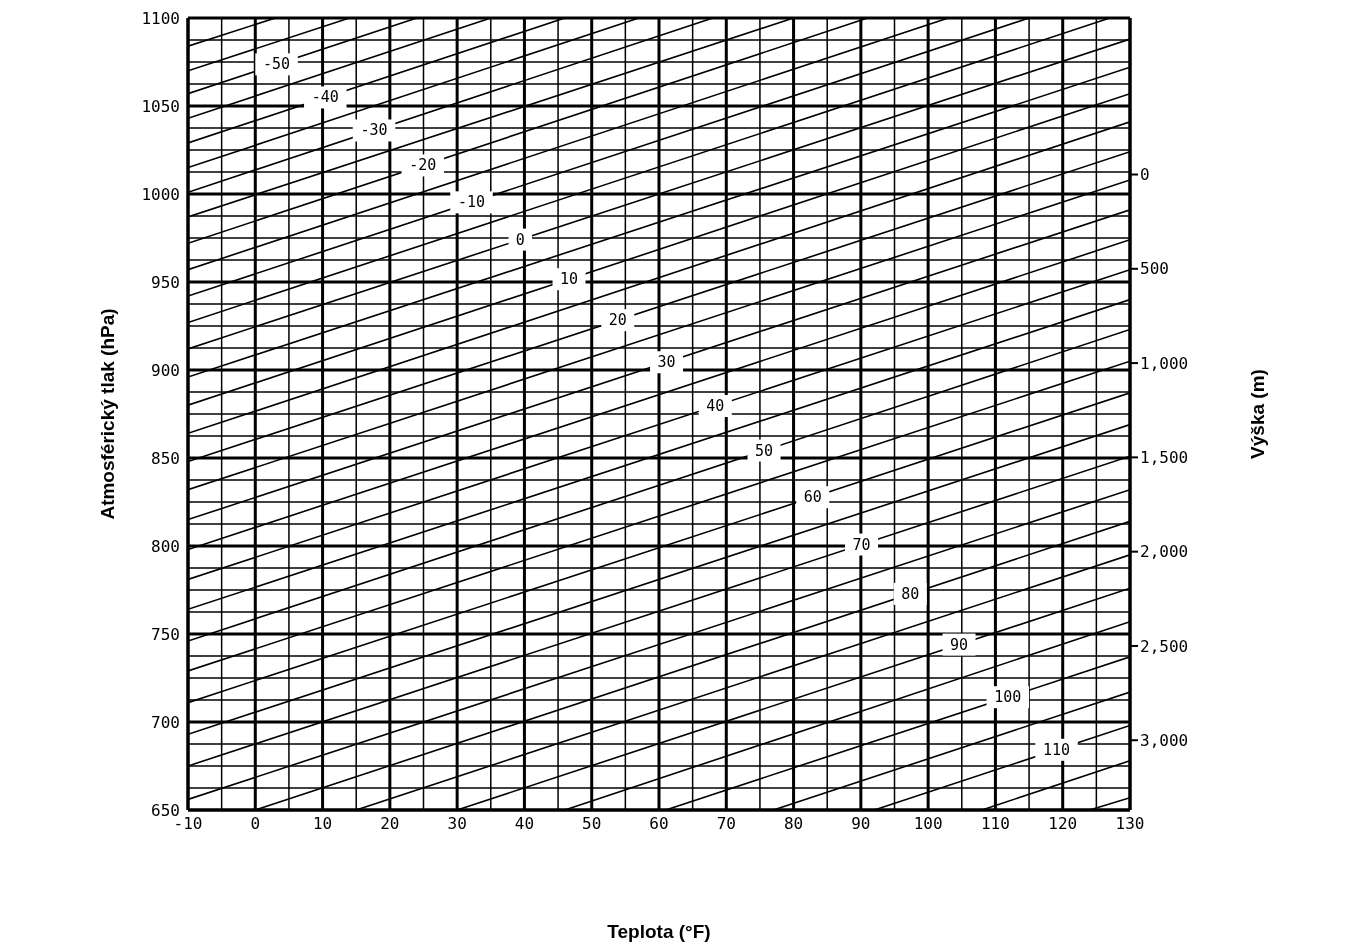 The height and width of the screenshot is (947, 1370). Describe the element at coordinates (255, 824) in the screenshot. I see `x-tick-label: 0` at that location.